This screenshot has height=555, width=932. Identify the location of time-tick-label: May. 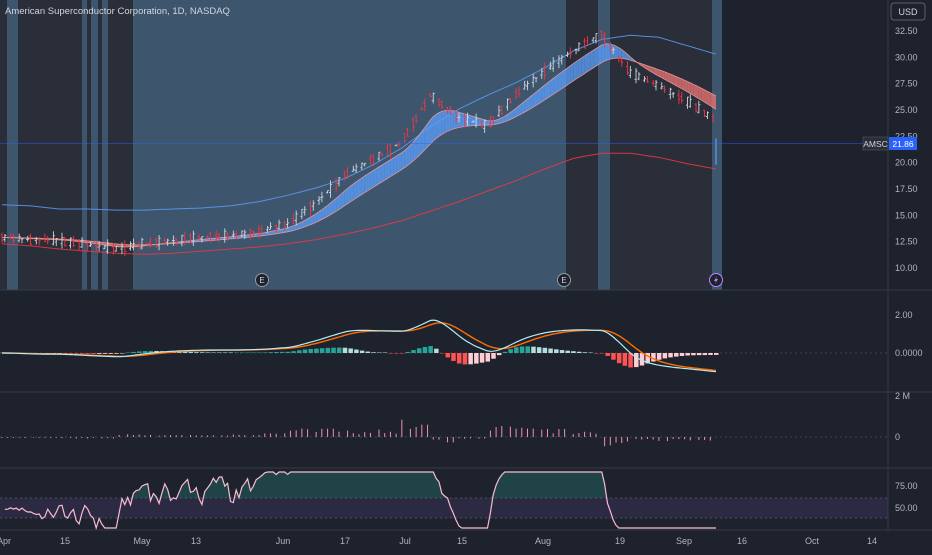
(142, 541).